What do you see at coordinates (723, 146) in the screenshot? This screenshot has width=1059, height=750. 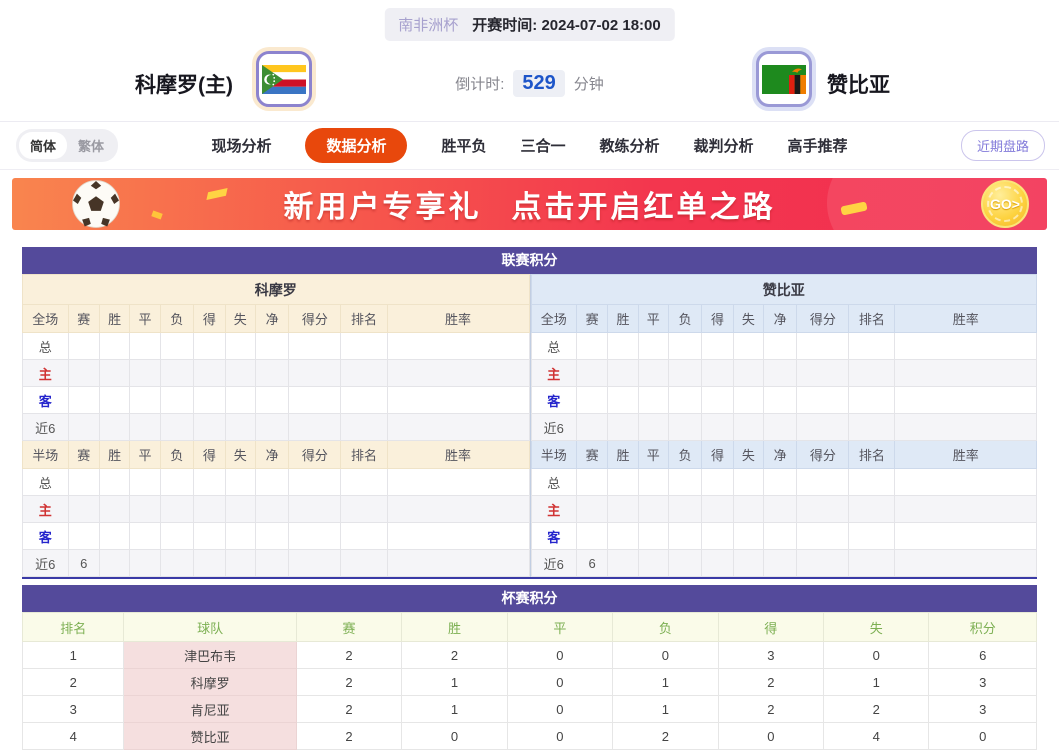 I see `tab-referee-analysis: 裁判分析` at bounding box center [723, 146].